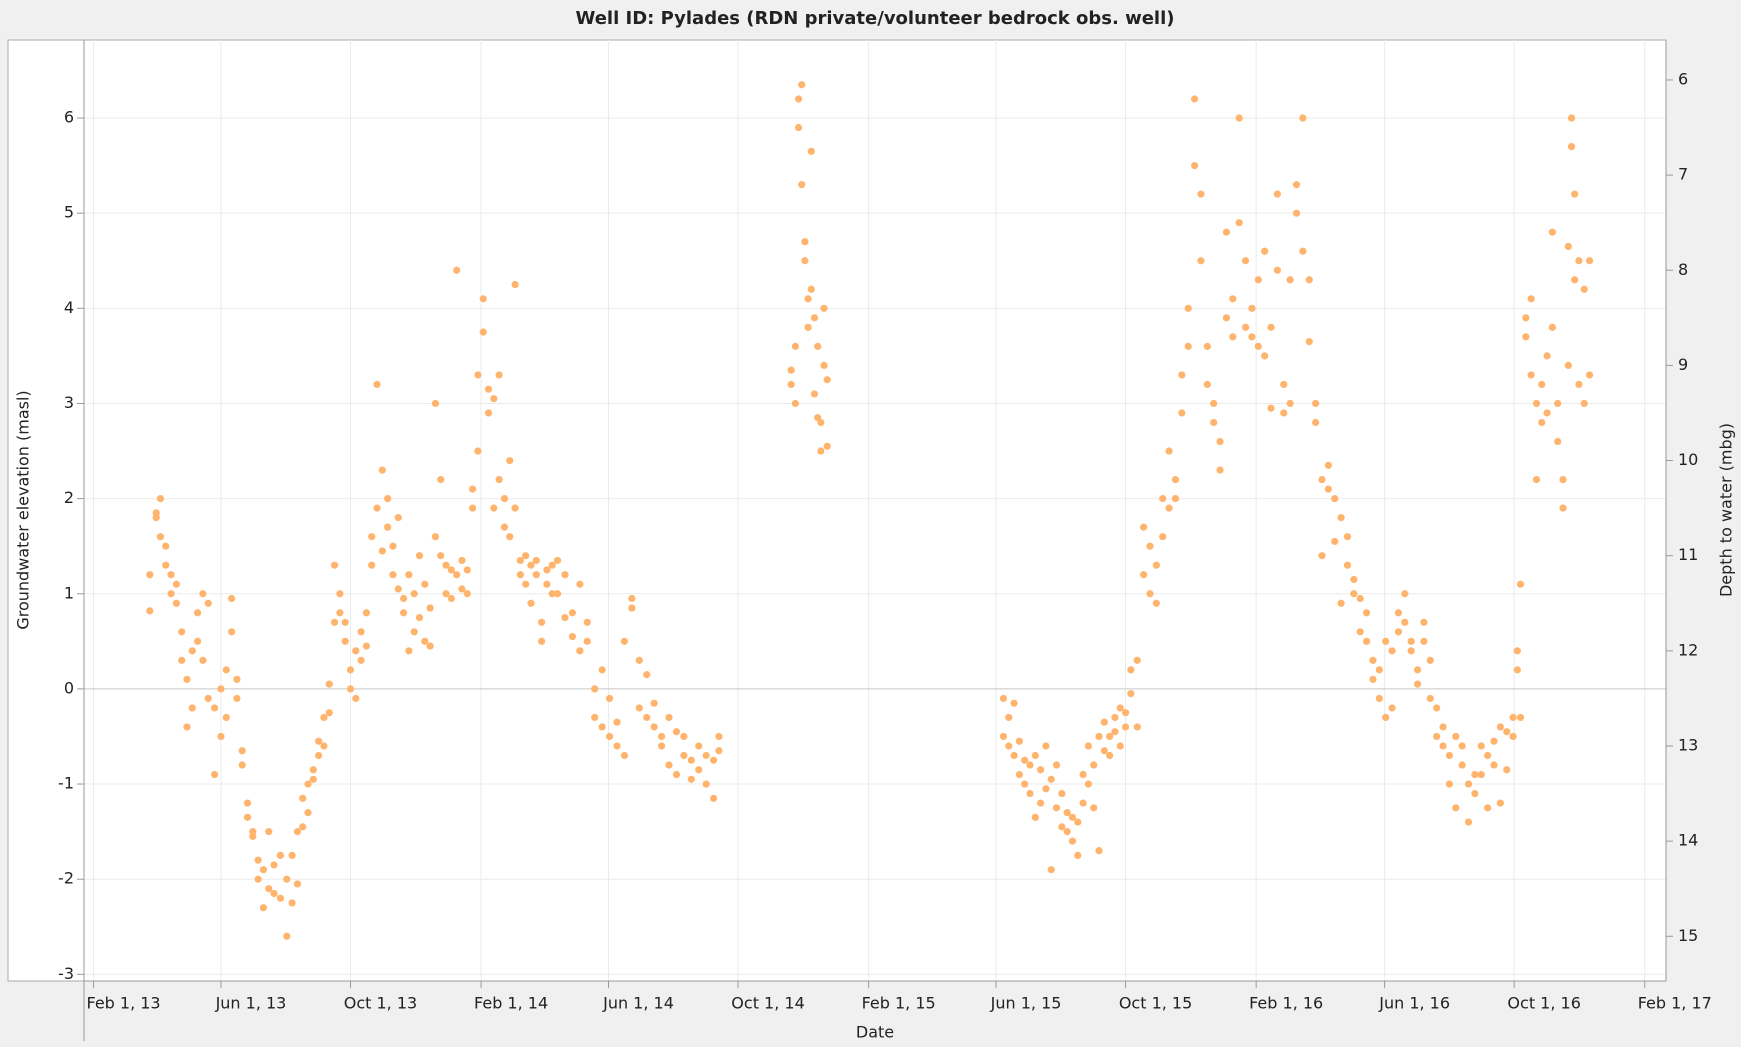 The image size is (1741, 1047). Describe the element at coordinates (66, 783) in the screenshot. I see `y-tick-label: -1` at that location.